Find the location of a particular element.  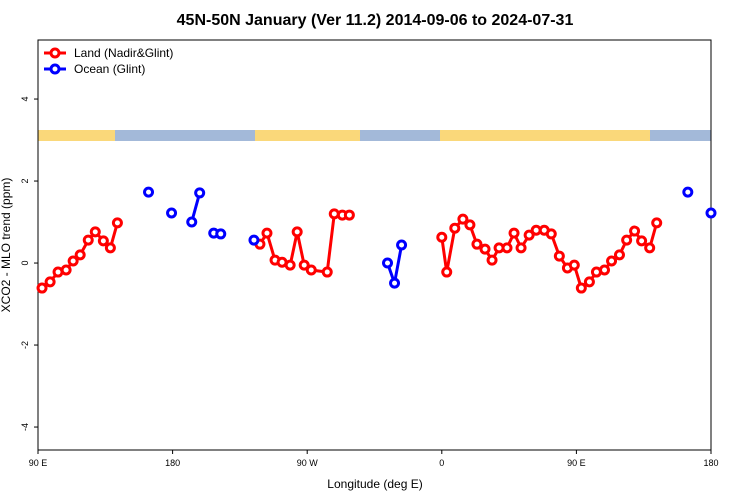

legend-label: Ocean (Glint) is located at coordinates (109, 69).